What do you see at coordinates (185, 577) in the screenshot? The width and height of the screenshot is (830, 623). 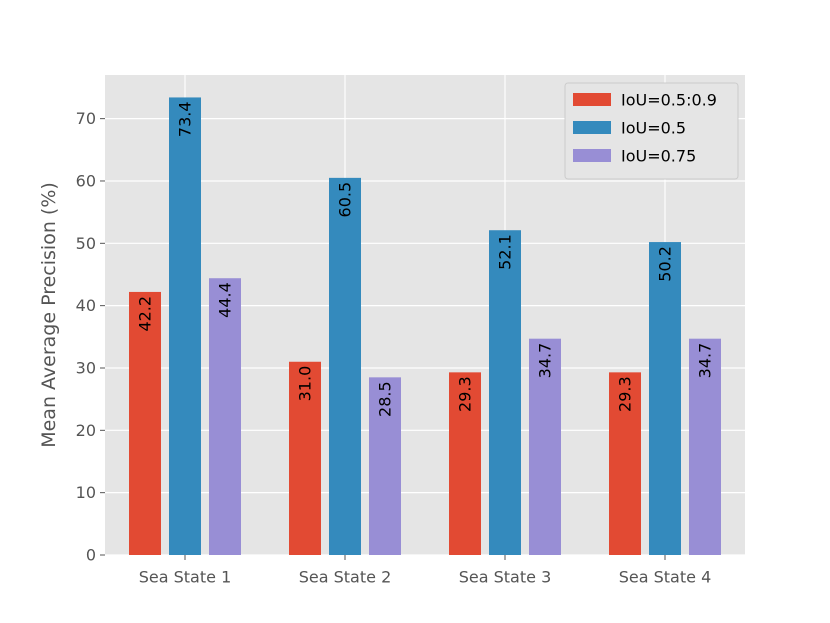 I see `x-tick-label: Sea State 1` at bounding box center [185, 577].